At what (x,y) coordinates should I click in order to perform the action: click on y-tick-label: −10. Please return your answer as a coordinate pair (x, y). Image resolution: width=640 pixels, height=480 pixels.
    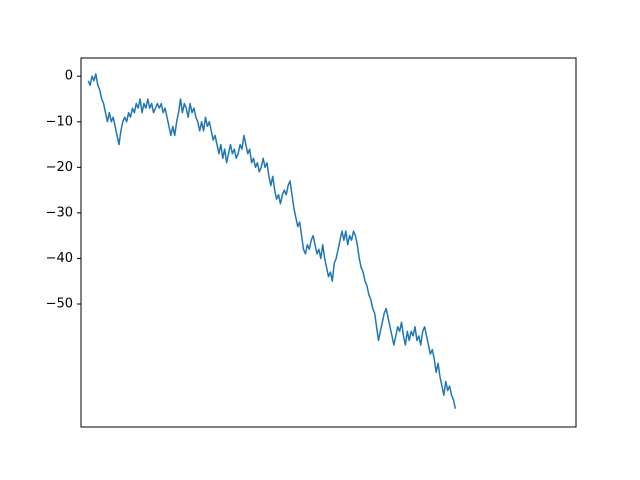
    Looking at the image, I should click on (59, 121).